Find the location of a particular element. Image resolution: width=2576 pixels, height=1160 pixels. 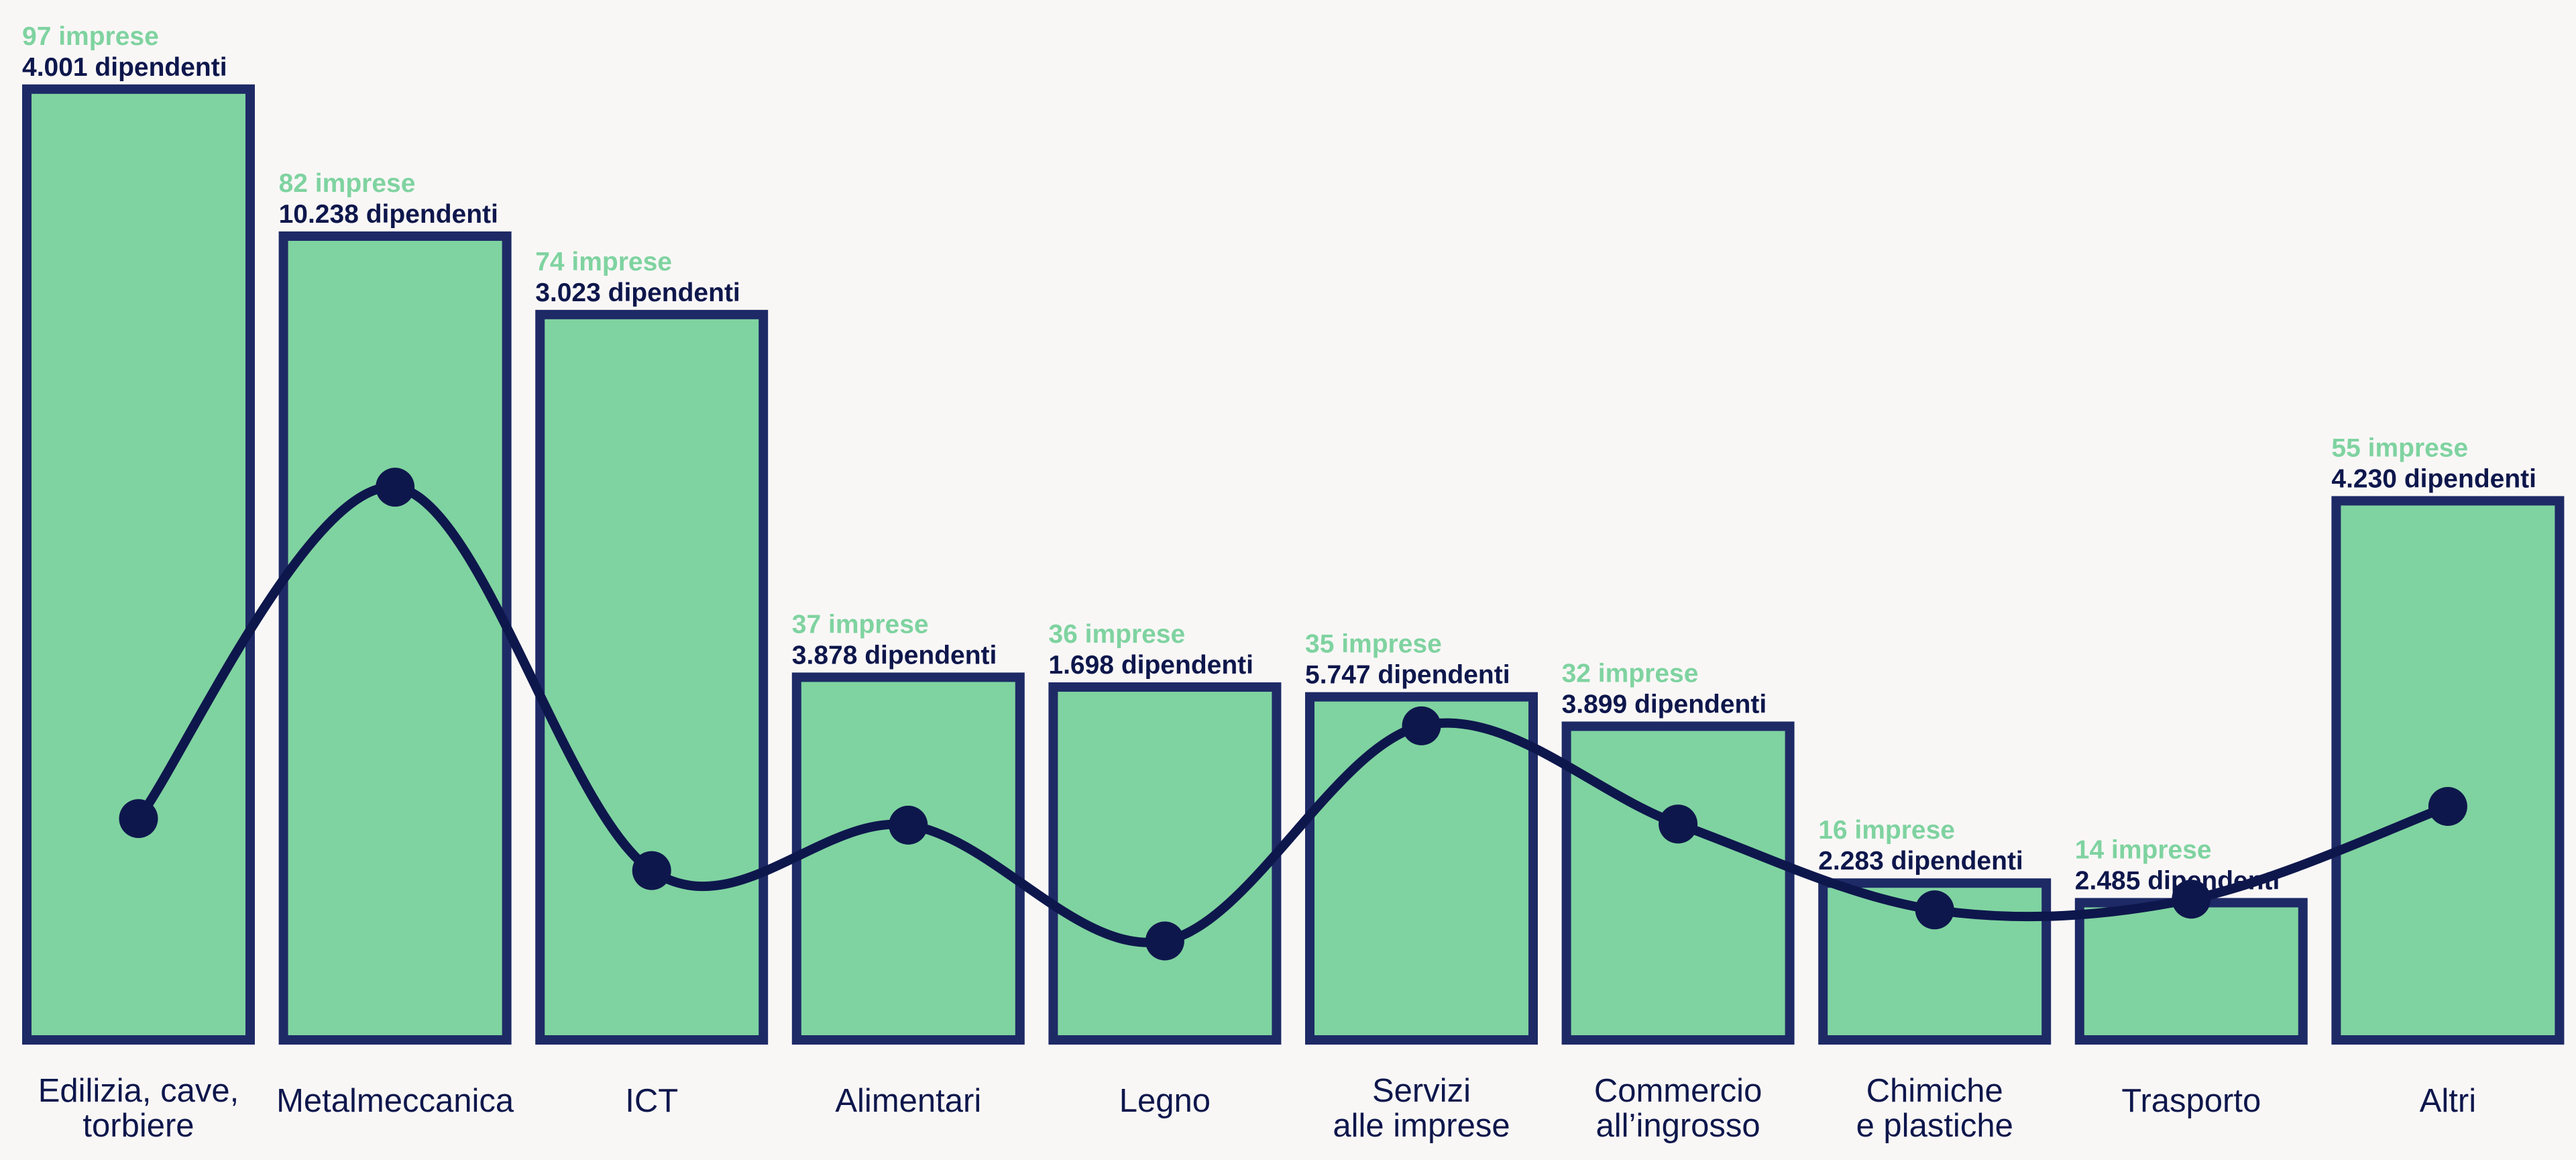

bar-label-imprese-8: 14 imprese is located at coordinates (2143, 849).